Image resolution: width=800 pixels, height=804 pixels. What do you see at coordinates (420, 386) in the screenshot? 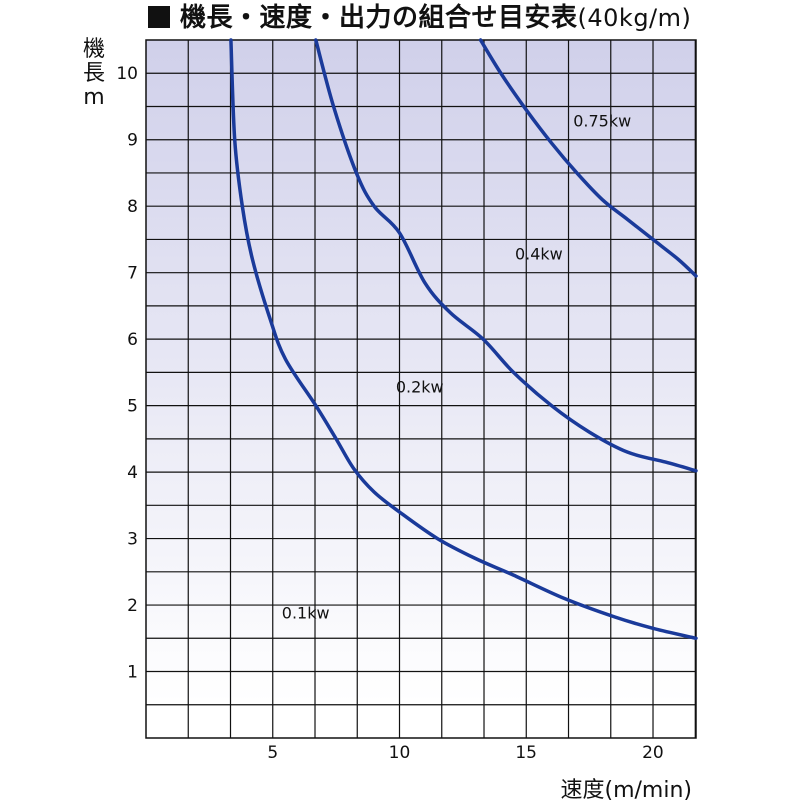
I see `curve-label: 0.2kw` at bounding box center [420, 386].